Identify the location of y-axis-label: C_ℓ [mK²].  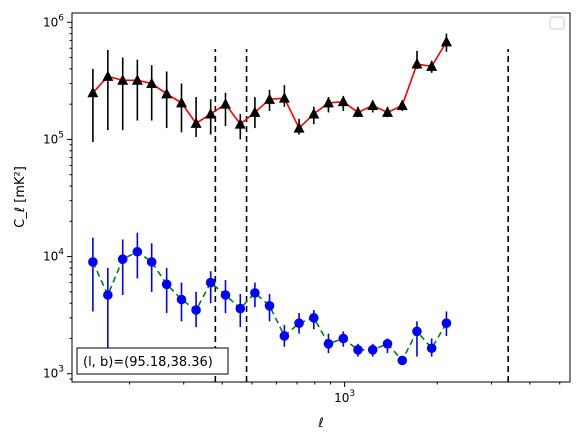
(20, 197).